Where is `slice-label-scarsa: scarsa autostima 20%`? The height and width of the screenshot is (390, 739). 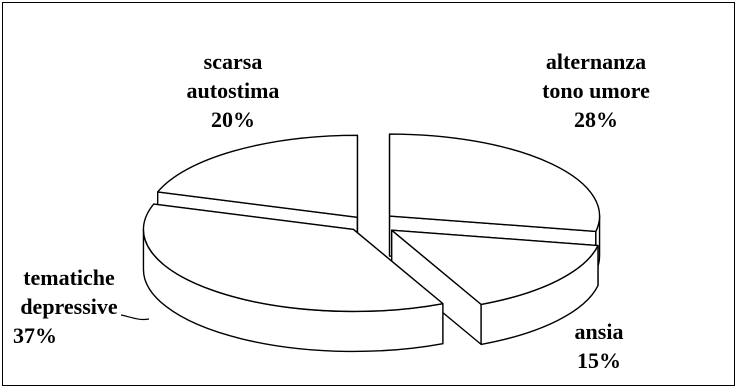
slice-label-scarsa: scarsa autostima 20% is located at coordinates (233, 90).